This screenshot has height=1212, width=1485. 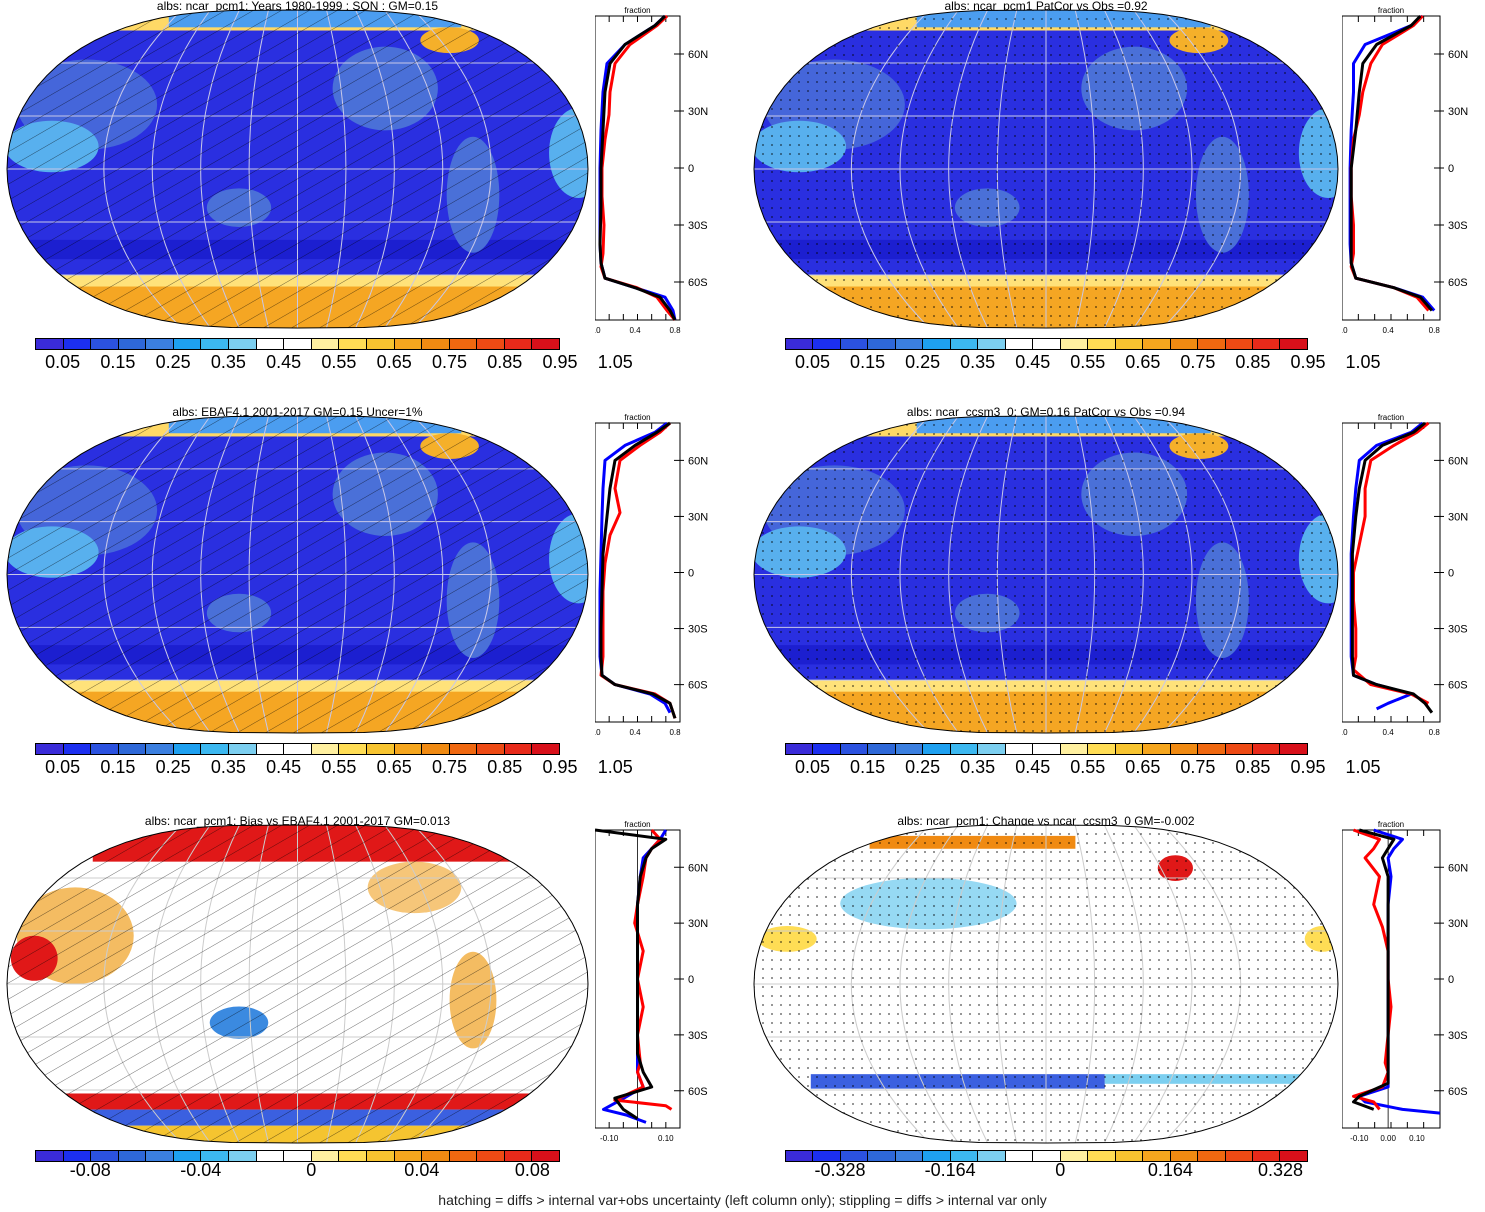 What do you see at coordinates (1170, 1170) in the screenshot?
I see `colorbar-label: 0.164` at bounding box center [1170, 1170].